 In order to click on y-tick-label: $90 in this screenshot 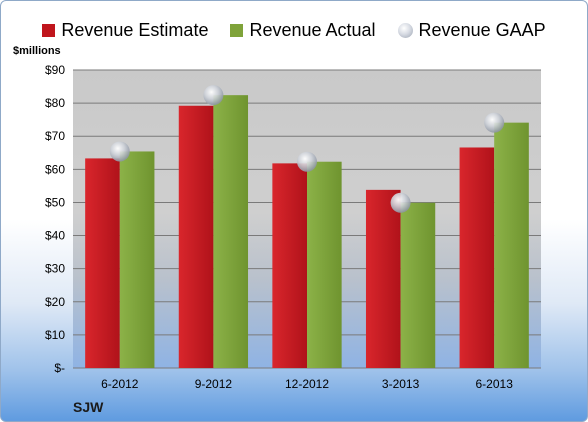, I will do `click(55, 70)`.